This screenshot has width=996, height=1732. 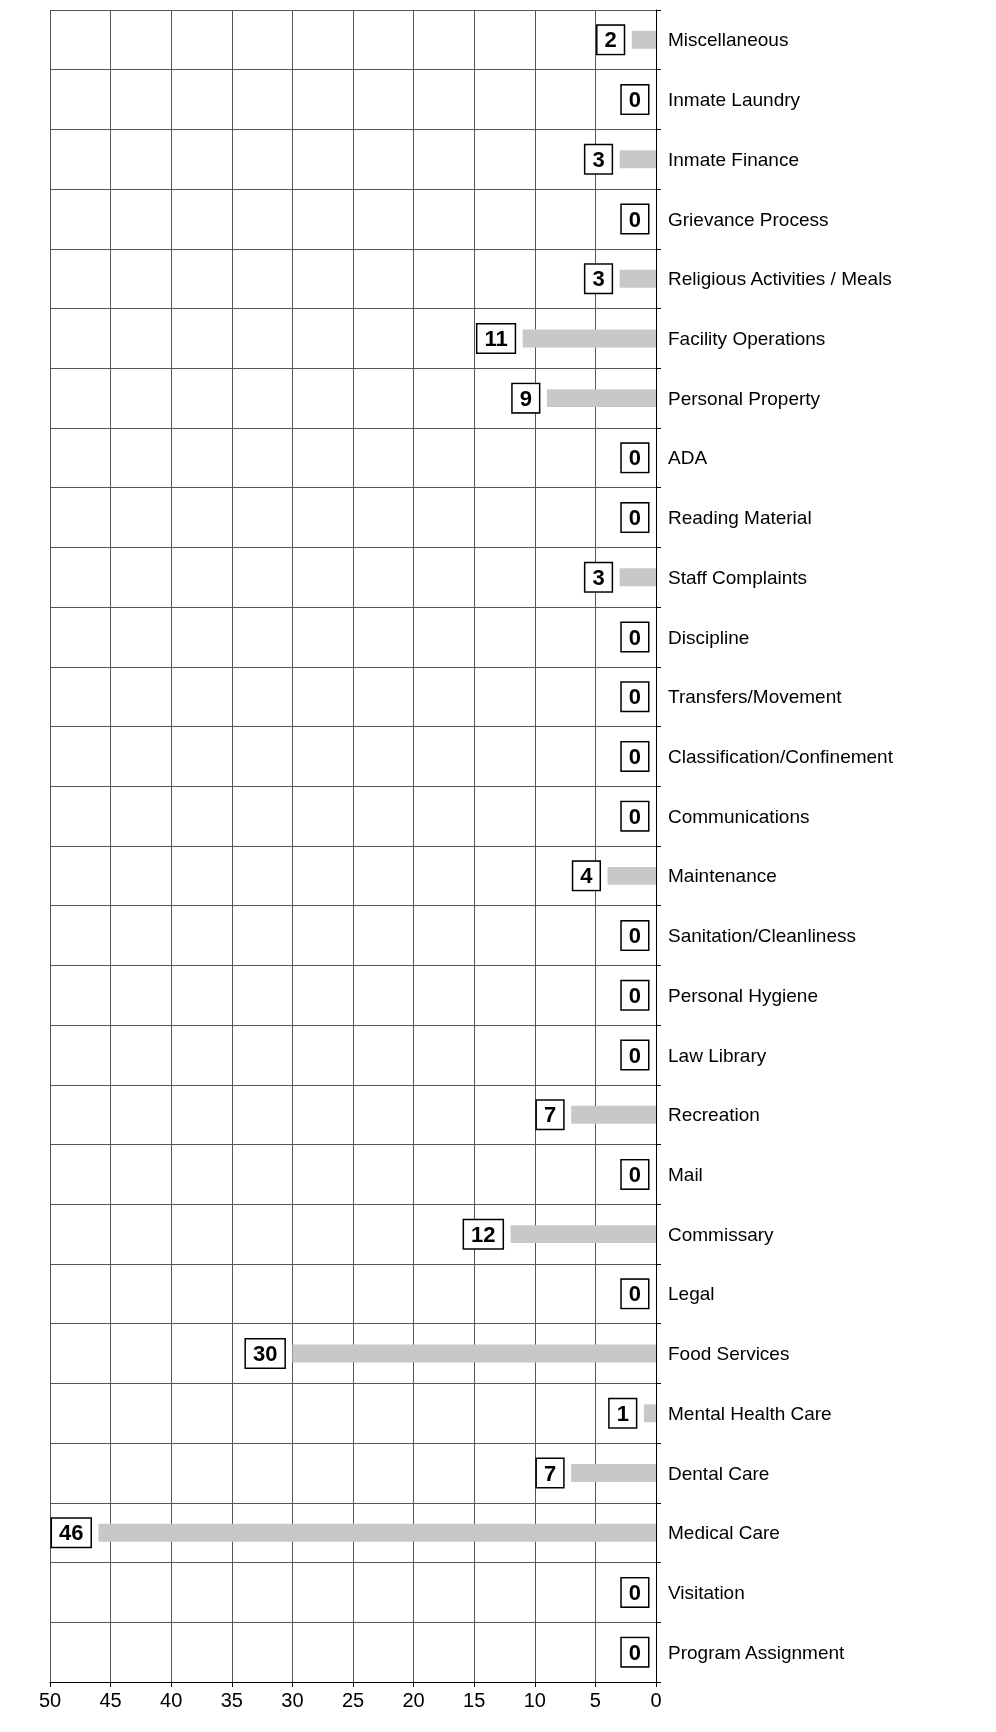 I want to click on y-tick-label: Inmate Finance, so click(x=733, y=159).